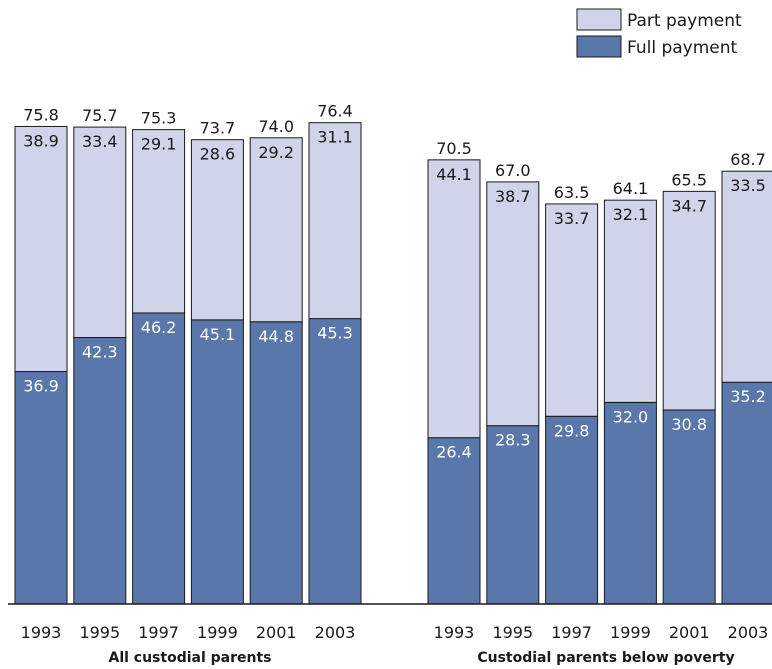  Describe the element at coordinates (454, 148) in the screenshot. I see `total-label-g1-1993: 70.5` at that location.